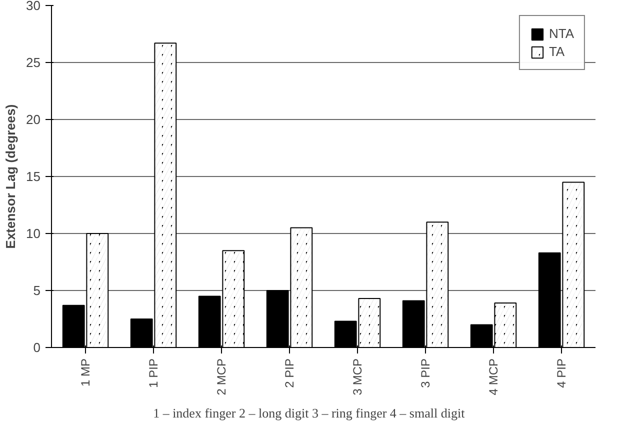 This screenshot has width=623, height=430. What do you see at coordinates (221, 377) in the screenshot?
I see `x-tick-label: 2 MCP` at bounding box center [221, 377].